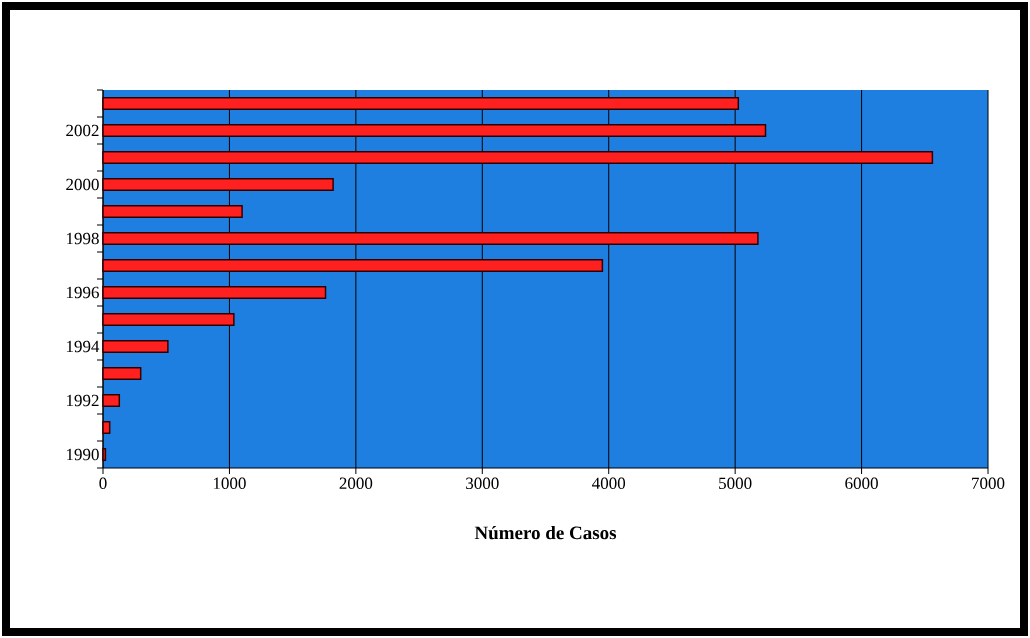  What do you see at coordinates (82, 454) in the screenshot?
I see `y-tick-label: 1990` at bounding box center [82, 454].